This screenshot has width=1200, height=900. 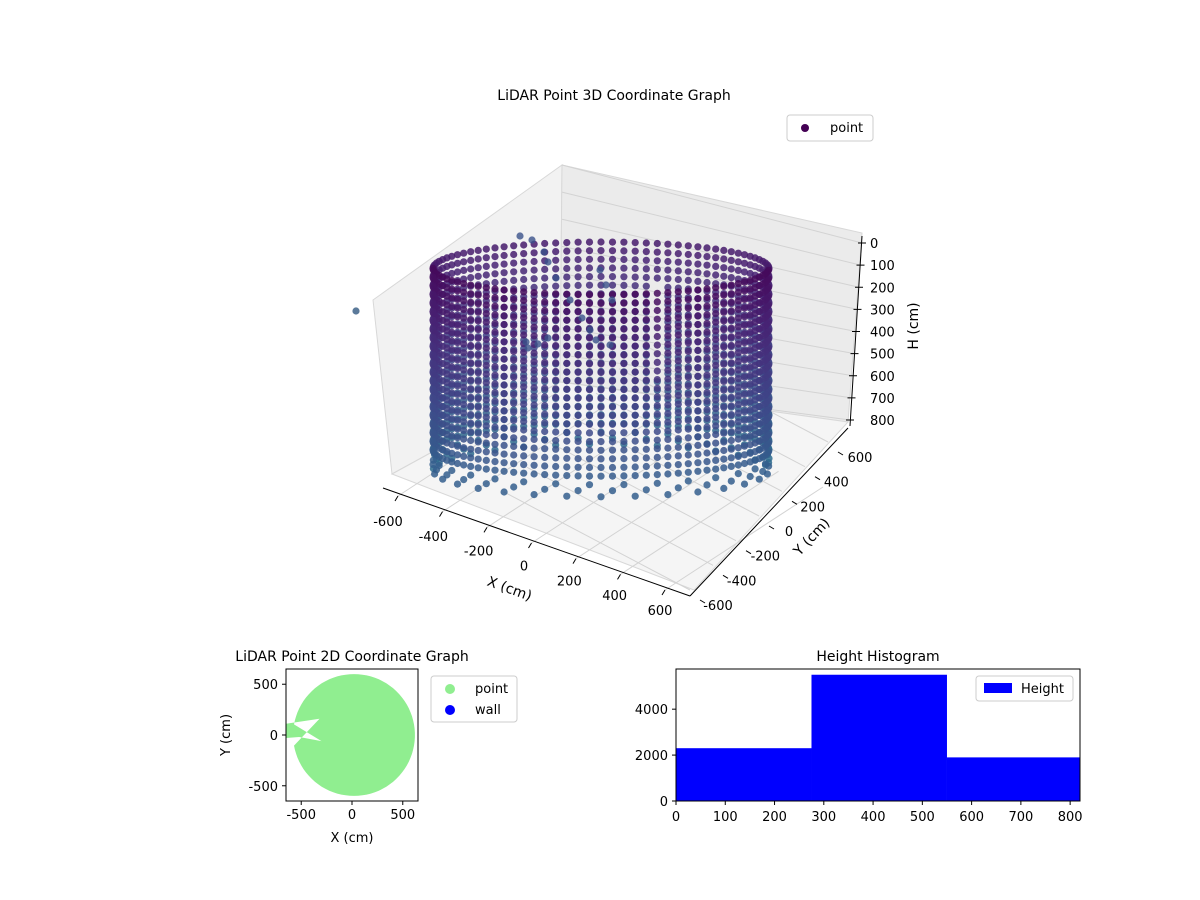 What do you see at coordinates (914, 325) in the screenshot?
I see `z-axis-label: H (cm)` at bounding box center [914, 325].